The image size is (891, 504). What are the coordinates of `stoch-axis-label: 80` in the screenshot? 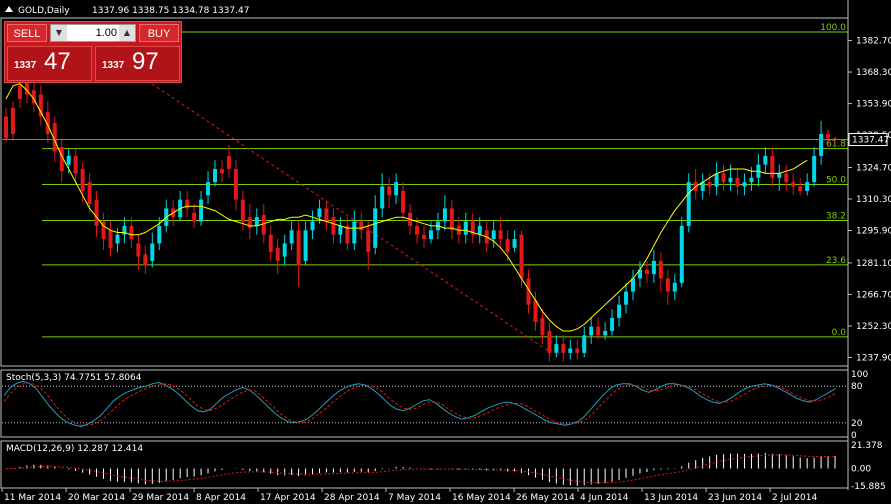 It's located at (857, 387).